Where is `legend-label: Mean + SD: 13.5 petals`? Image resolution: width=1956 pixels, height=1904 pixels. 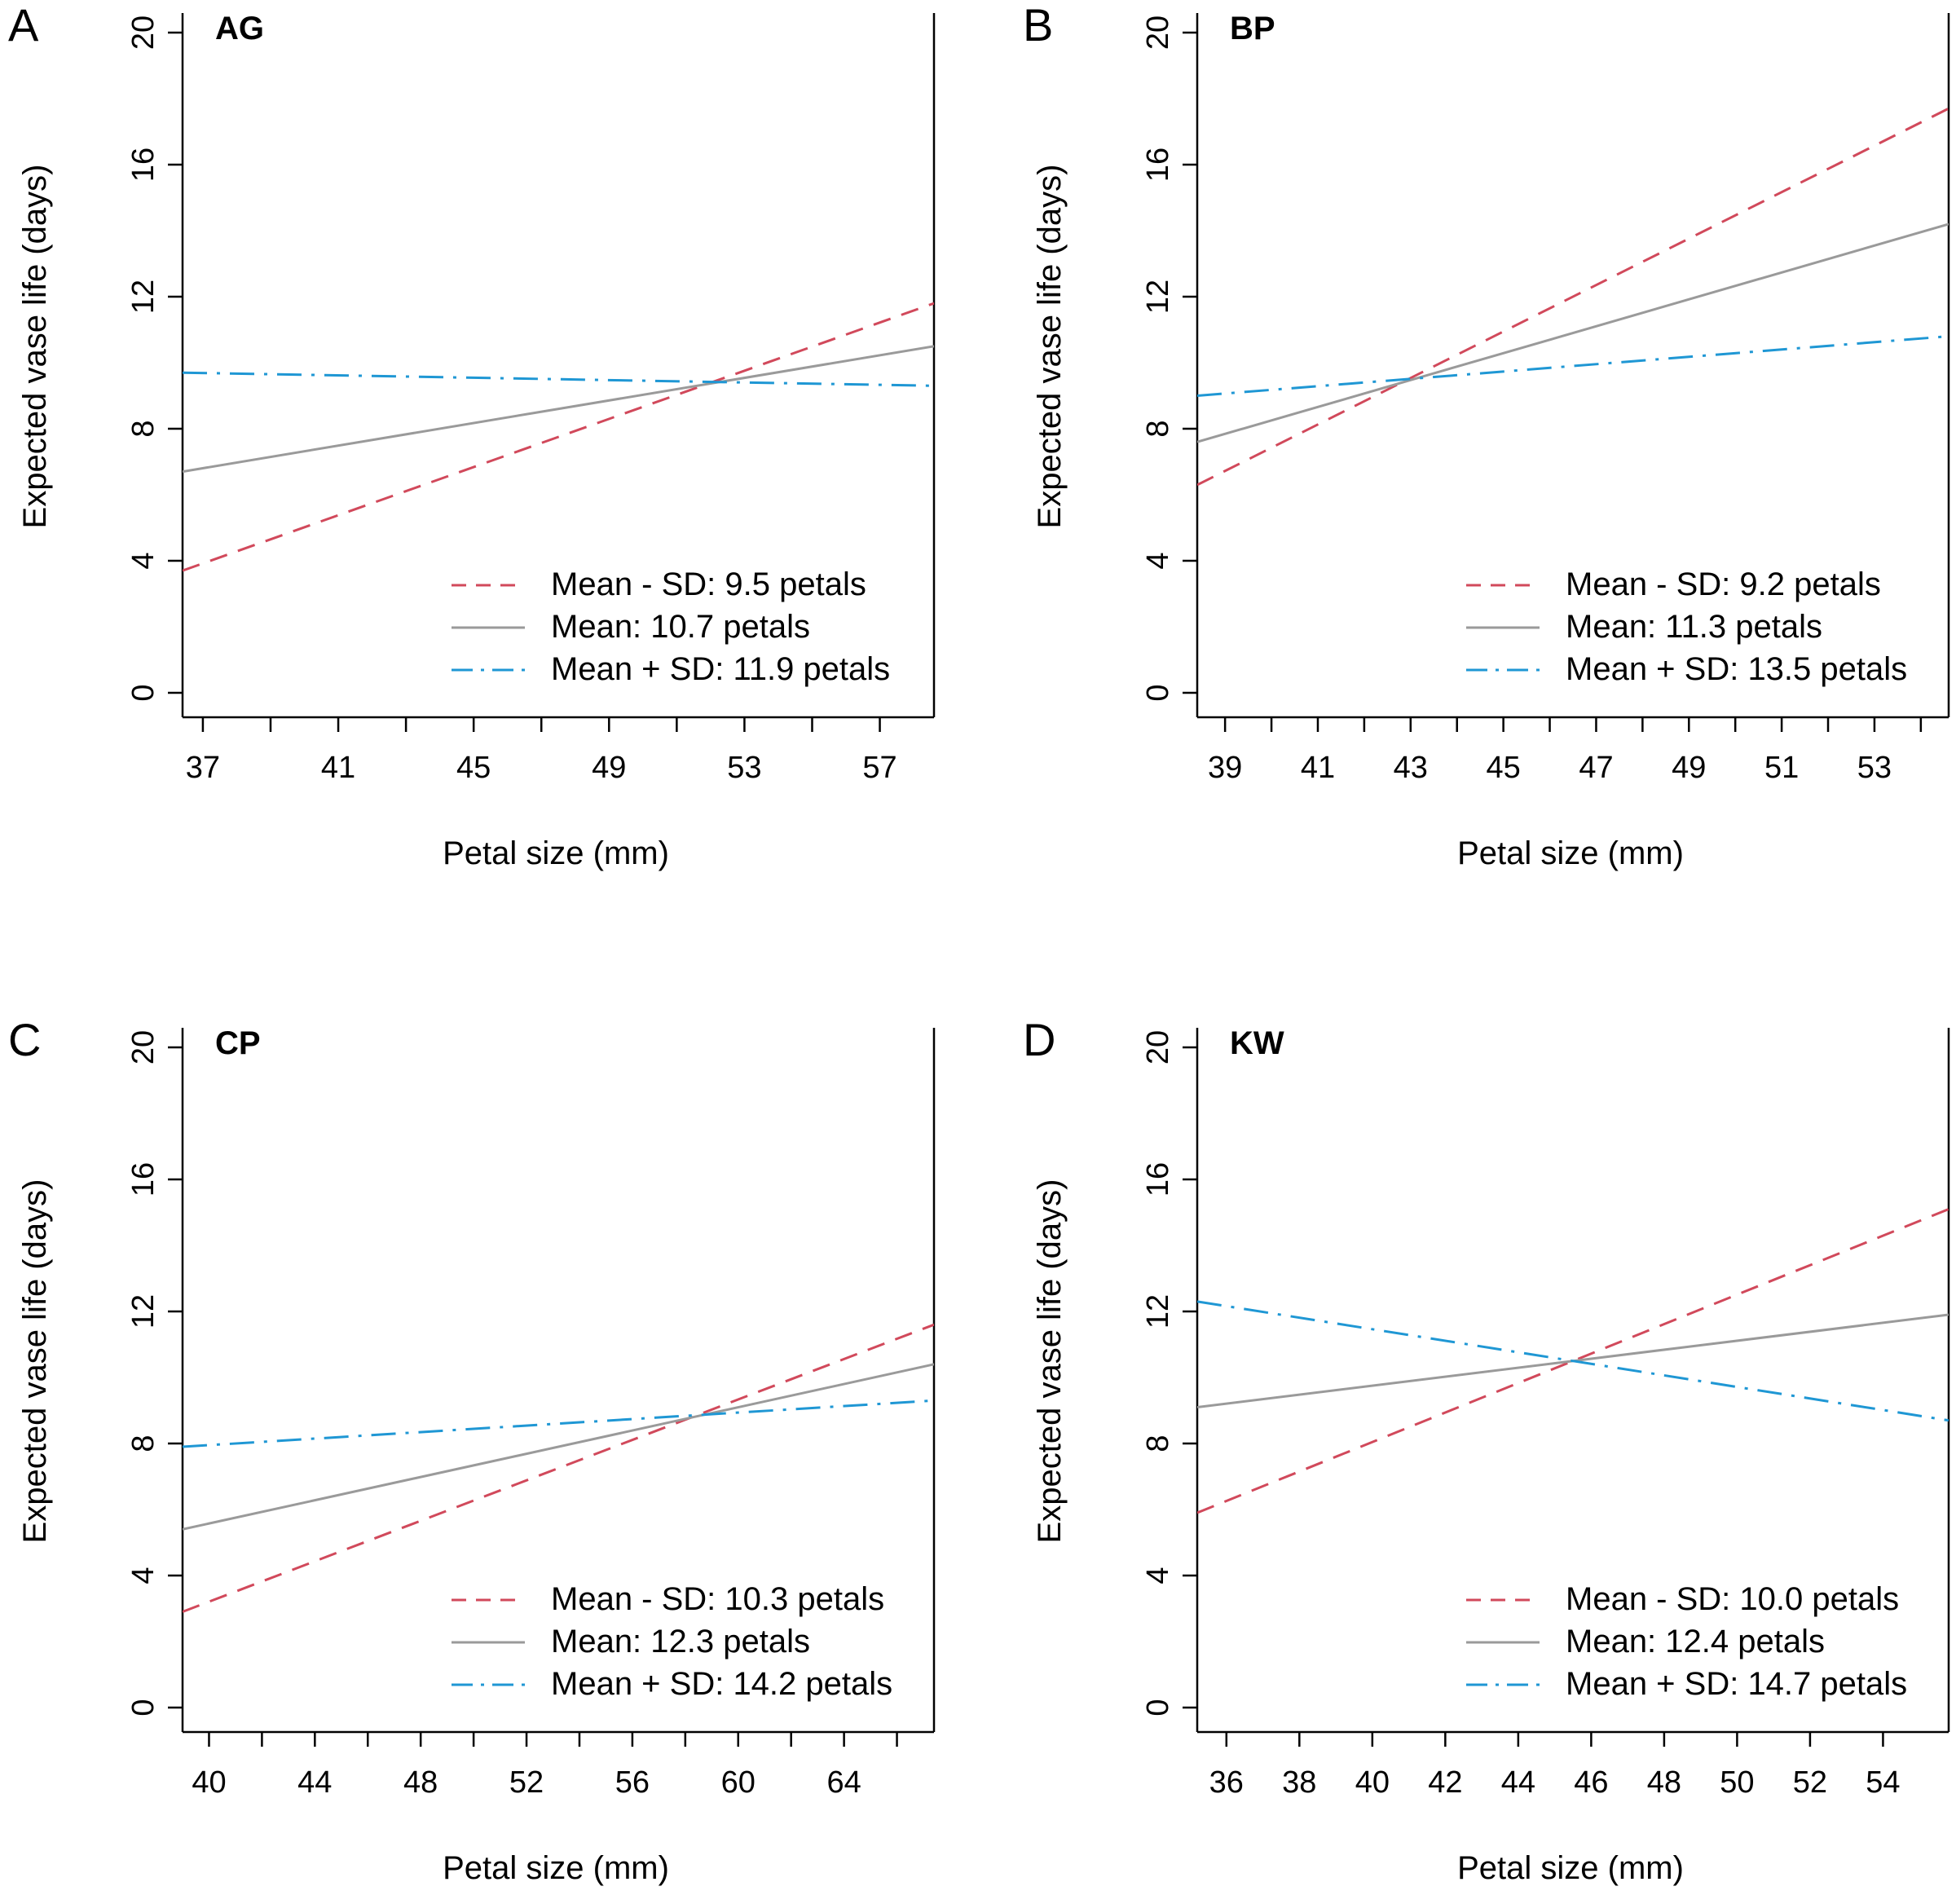 legend-label: Mean + SD: 13.5 petals is located at coordinates (1736, 669).